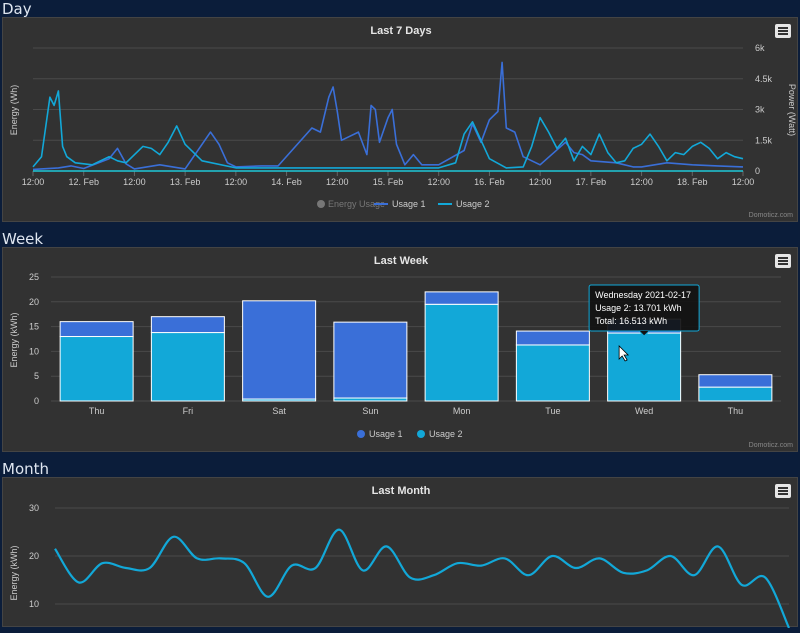 This screenshot has height=633, width=800. I want to click on week-chart-title: Last Week, so click(401, 261).